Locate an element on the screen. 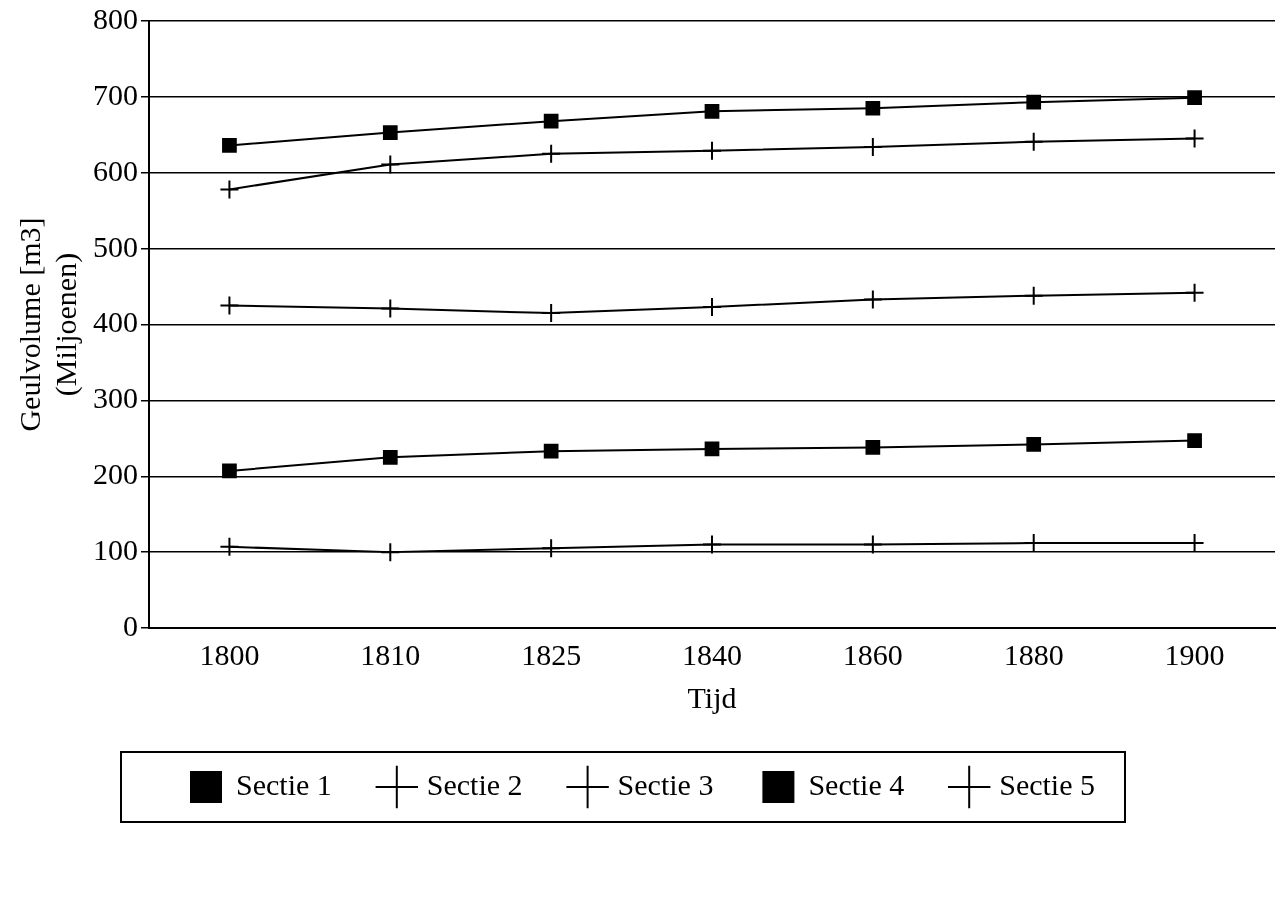 The image size is (1286, 902). x-tick-label: 1810 is located at coordinates (390, 654).